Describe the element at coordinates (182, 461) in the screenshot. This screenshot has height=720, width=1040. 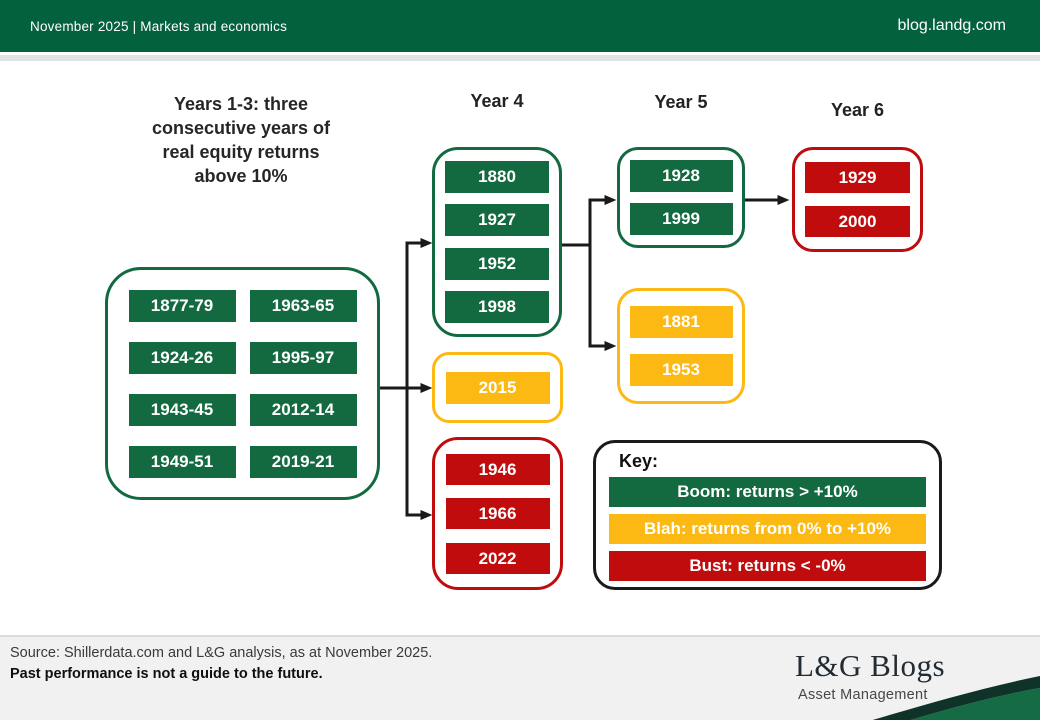
I see `year-range-chip: 1949-51` at that location.